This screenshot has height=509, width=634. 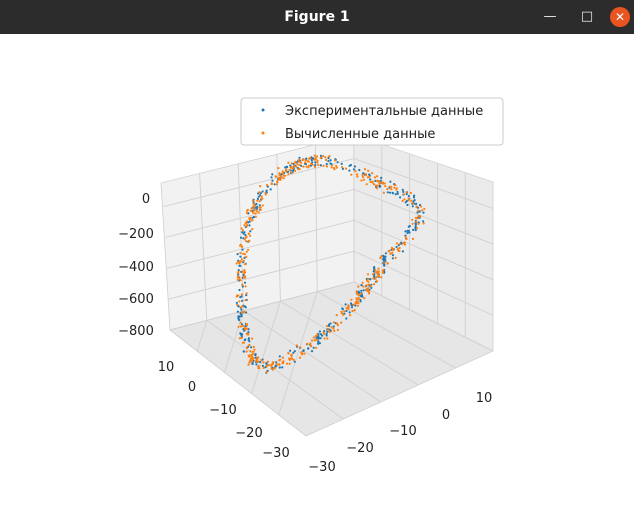 What do you see at coordinates (136, 267) in the screenshot?
I see `z-tick-label: −400` at bounding box center [136, 267].